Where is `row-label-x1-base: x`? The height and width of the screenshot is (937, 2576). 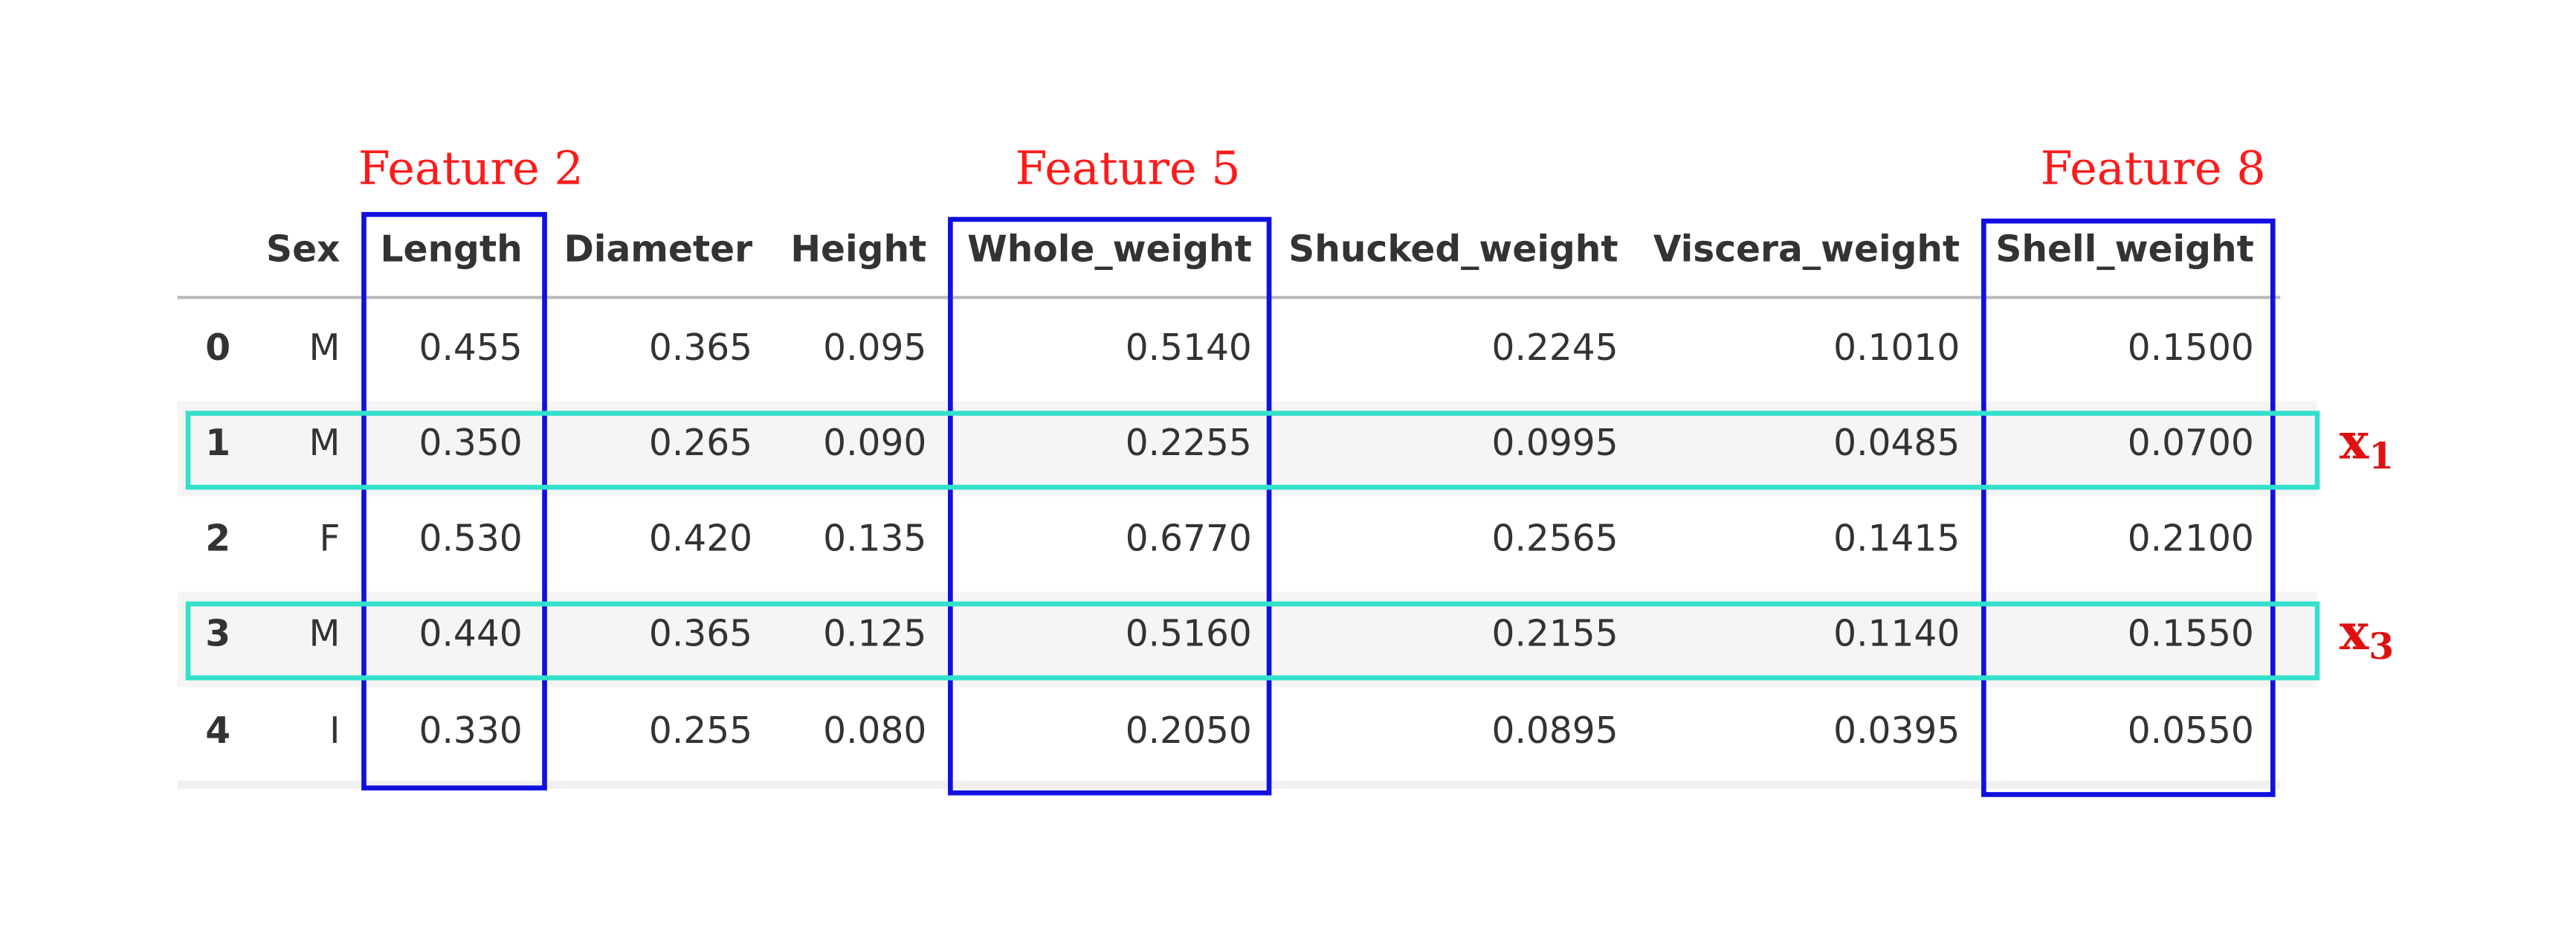 row-label-x1-base: x is located at coordinates (2354, 442).